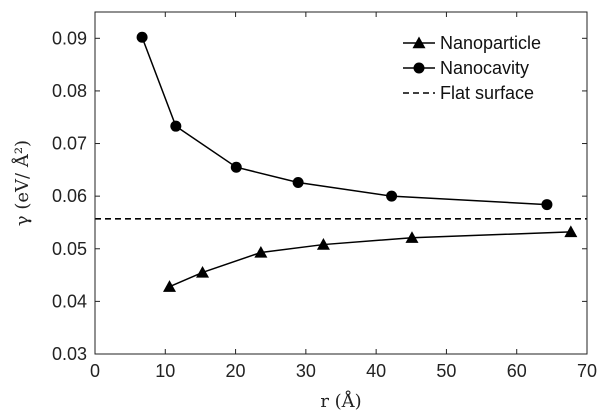 The image size is (609, 416). I want to click on legend-label-nanoparticle: Nanoparticle, so click(490, 43).